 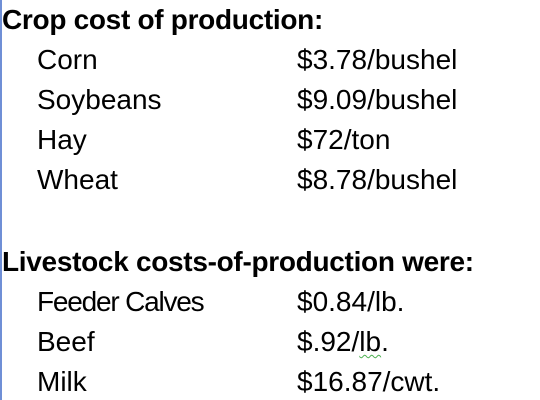 I want to click on crop-row-hay: Hay $72/ton, so click(x=270, y=140).